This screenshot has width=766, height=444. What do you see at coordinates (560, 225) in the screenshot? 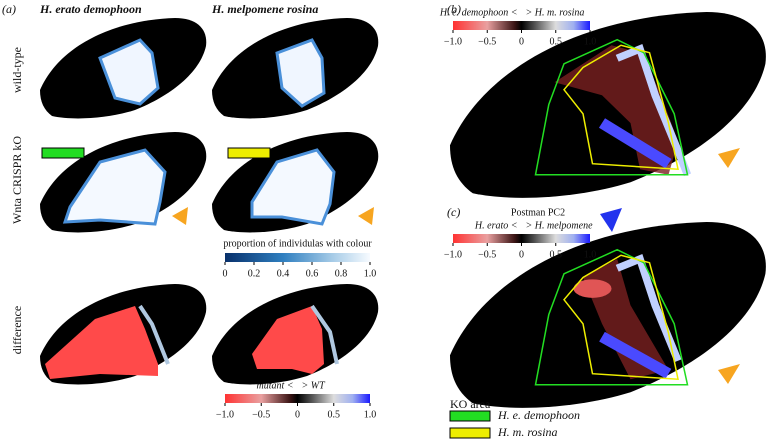
I see `colorbar-right-label: > H. melpomene` at bounding box center [560, 225].